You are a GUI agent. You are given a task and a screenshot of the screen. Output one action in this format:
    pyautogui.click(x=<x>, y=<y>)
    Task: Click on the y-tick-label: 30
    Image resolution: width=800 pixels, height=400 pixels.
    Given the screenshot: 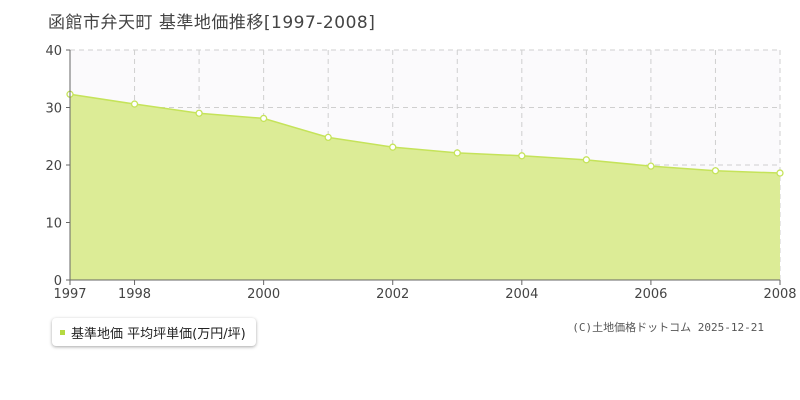 What is the action you would take?
    pyautogui.click(x=53, y=109)
    